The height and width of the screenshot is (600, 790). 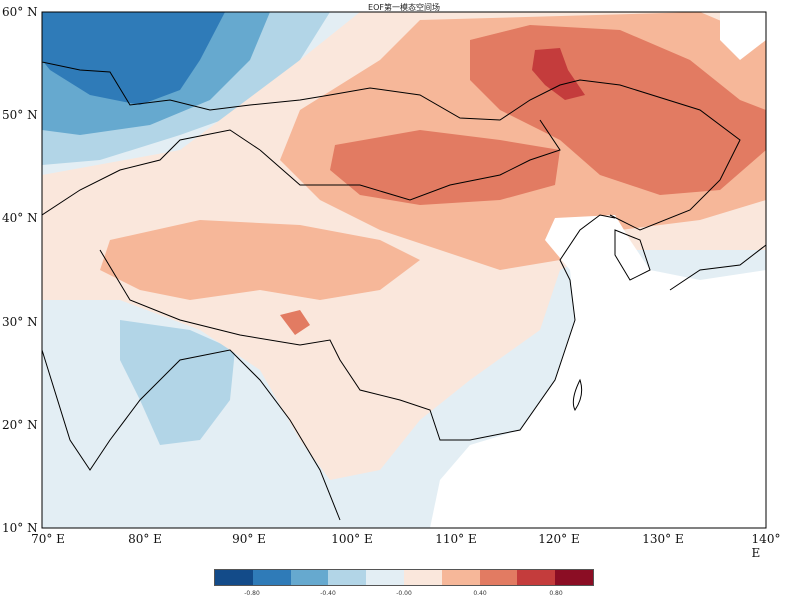 What do you see at coordinates (766, 546) in the screenshot?
I see `lon-label: 140° E` at bounding box center [766, 546].